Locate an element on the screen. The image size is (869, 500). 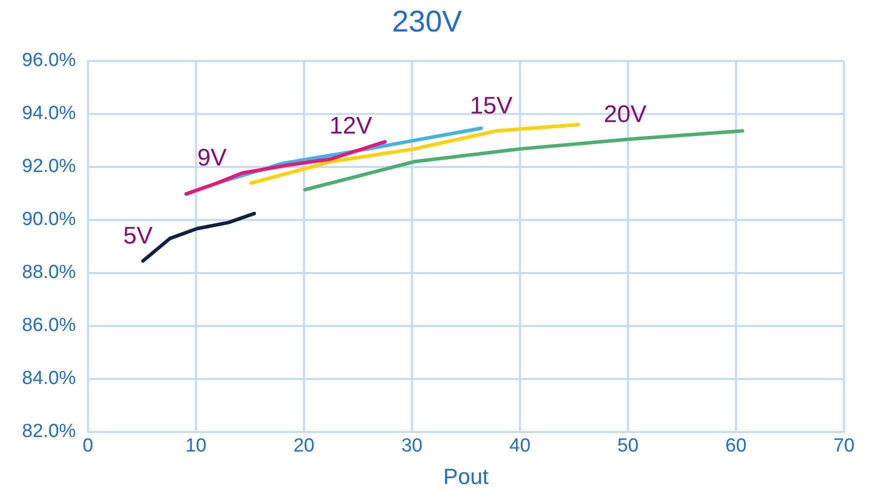
x-tick-label: 30 is located at coordinates (411, 445).